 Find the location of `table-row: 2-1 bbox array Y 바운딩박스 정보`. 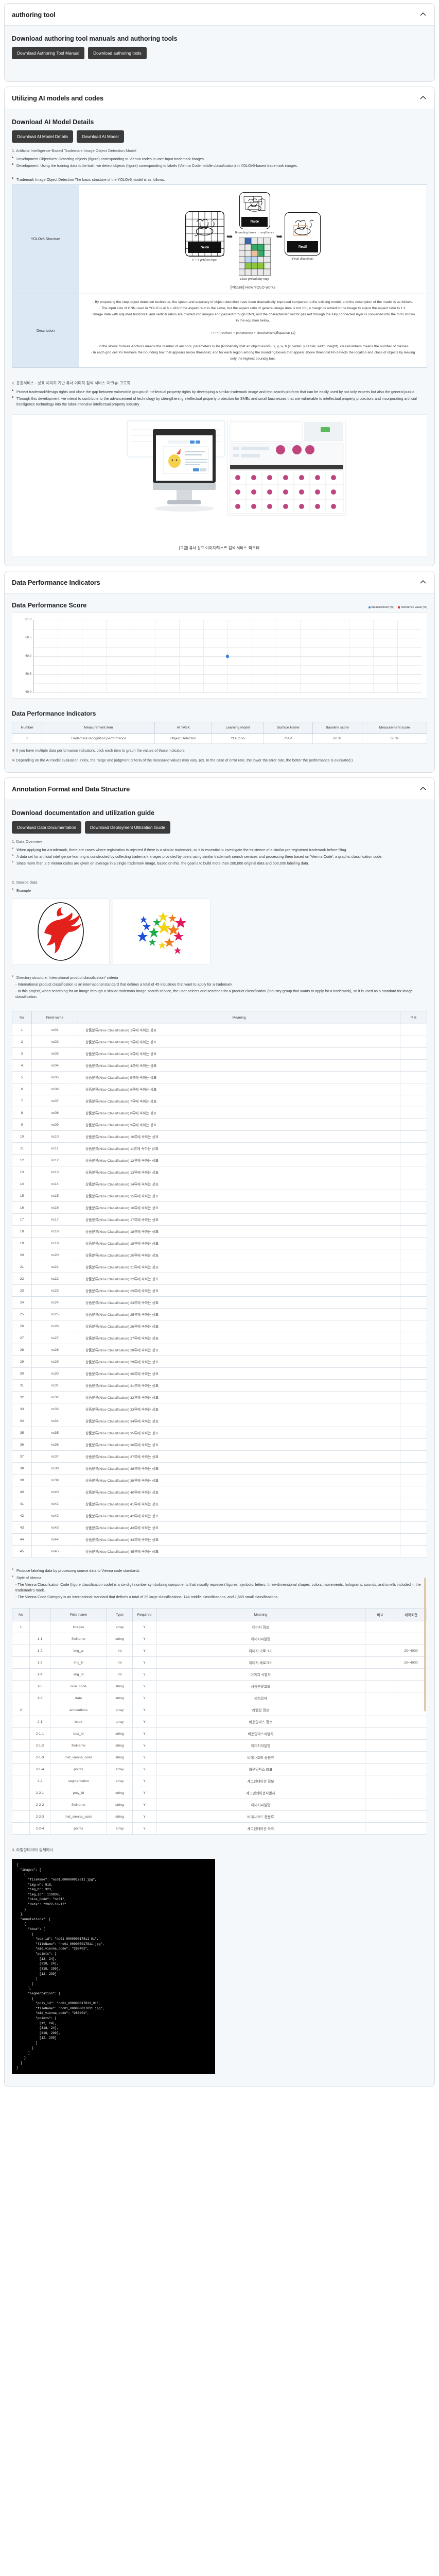

table-row: 2-1 bbox array Y 바운딩박스 정보 is located at coordinates (220, 1722).